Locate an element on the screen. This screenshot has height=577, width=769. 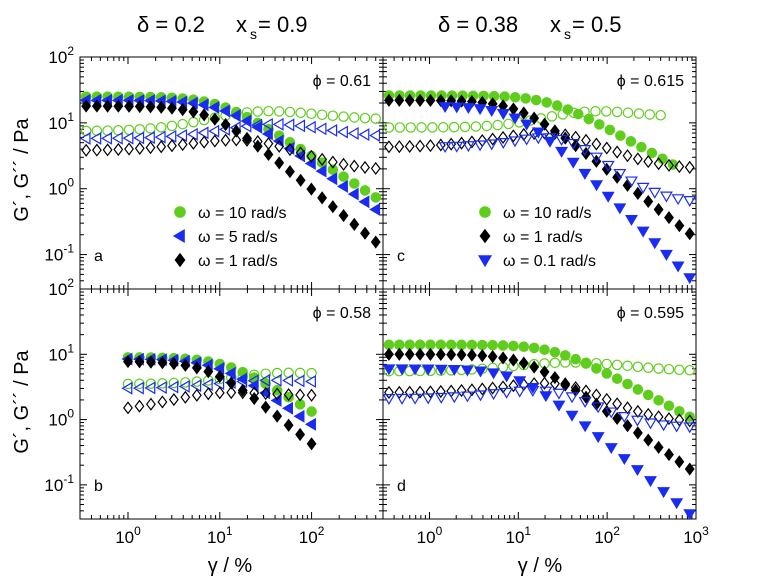
legend-marker is located at coordinates (485, 212).